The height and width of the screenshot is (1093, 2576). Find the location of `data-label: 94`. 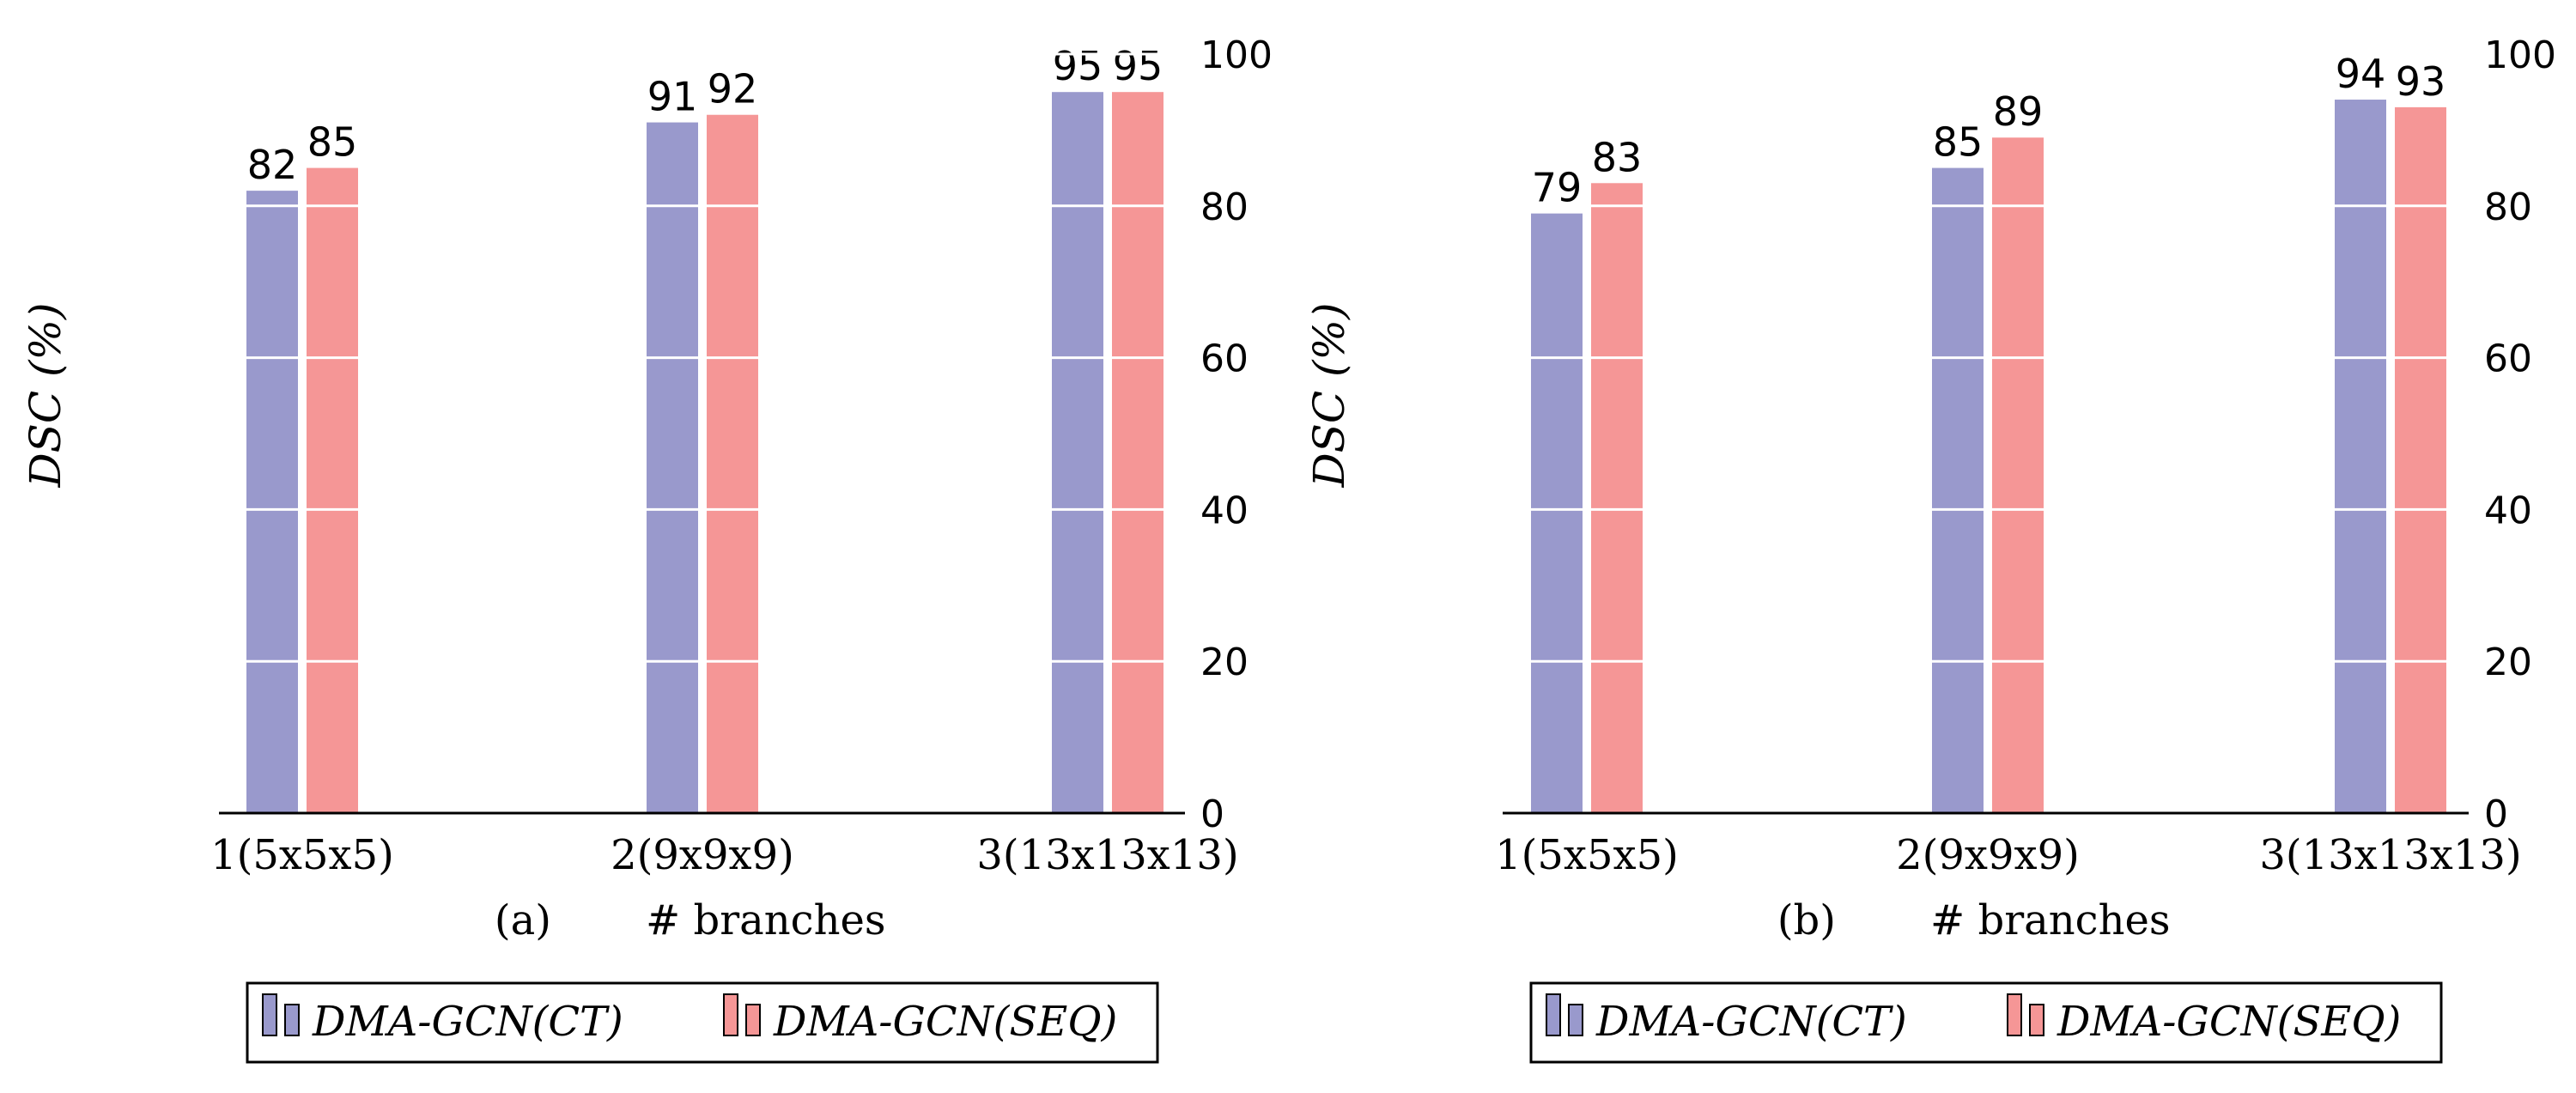

data-label: 94 is located at coordinates (2361, 74).